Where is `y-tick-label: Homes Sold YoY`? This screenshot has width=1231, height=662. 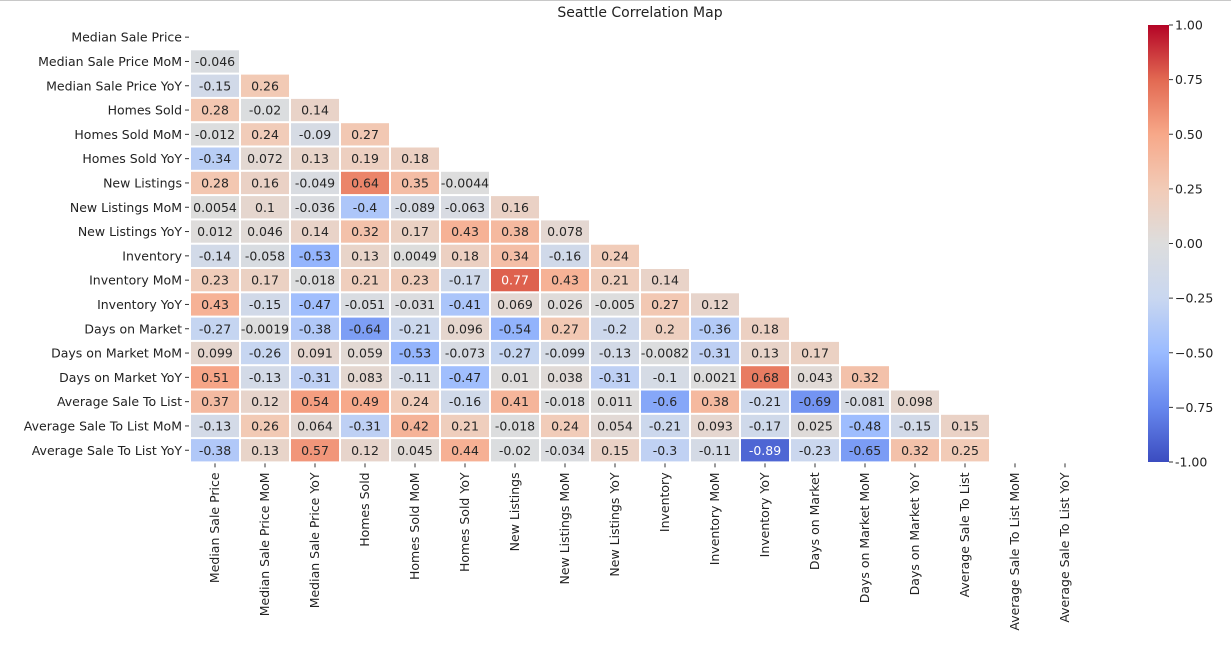
y-tick-label: Homes Sold YoY is located at coordinates (132, 158).